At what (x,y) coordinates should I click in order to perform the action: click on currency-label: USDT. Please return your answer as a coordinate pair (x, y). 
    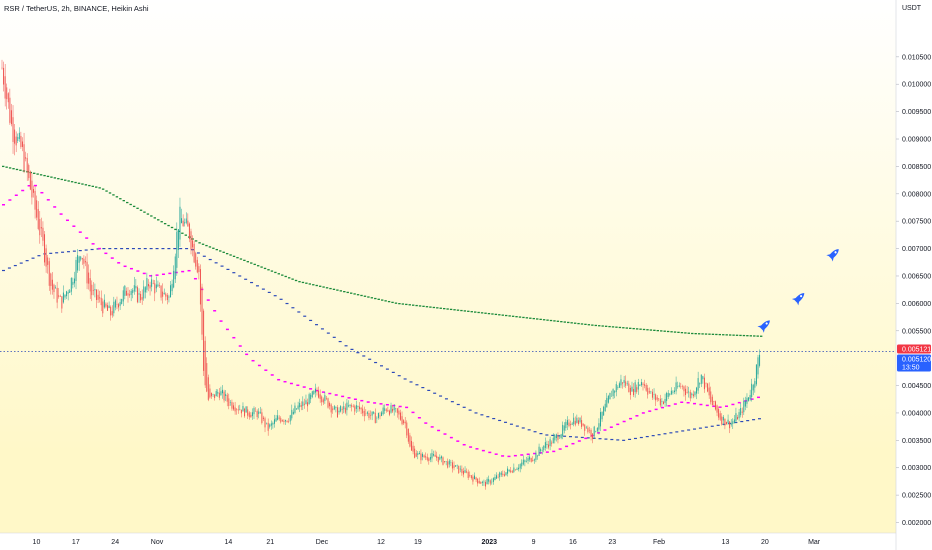
    Looking at the image, I should click on (912, 8).